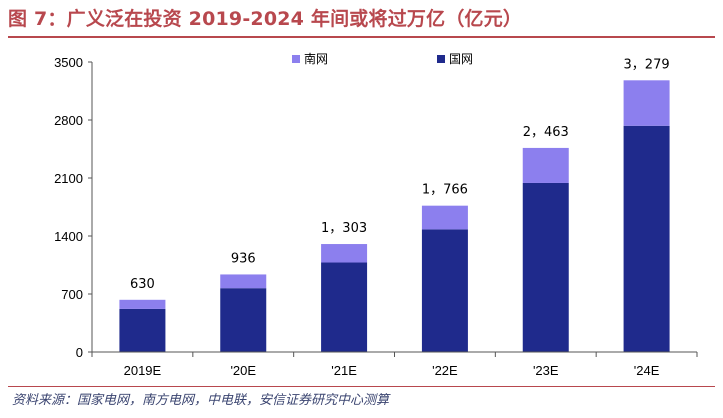  I want to click on legend-label: 国网, so click(461, 59).